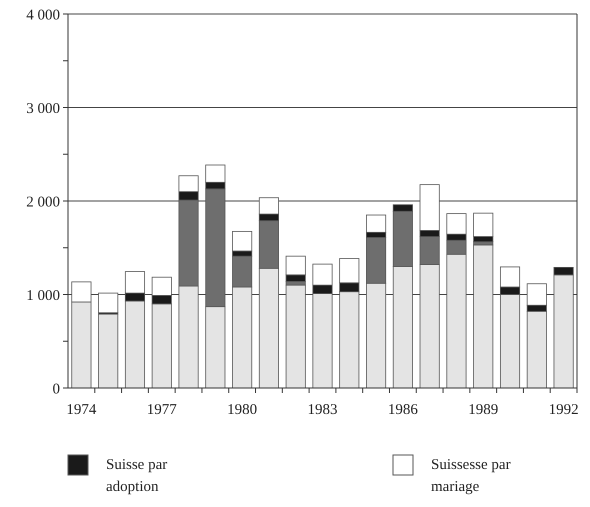 This screenshot has width=590, height=507. Describe the element at coordinates (56, 389) in the screenshot. I see `y-tick-label: 0` at that location.